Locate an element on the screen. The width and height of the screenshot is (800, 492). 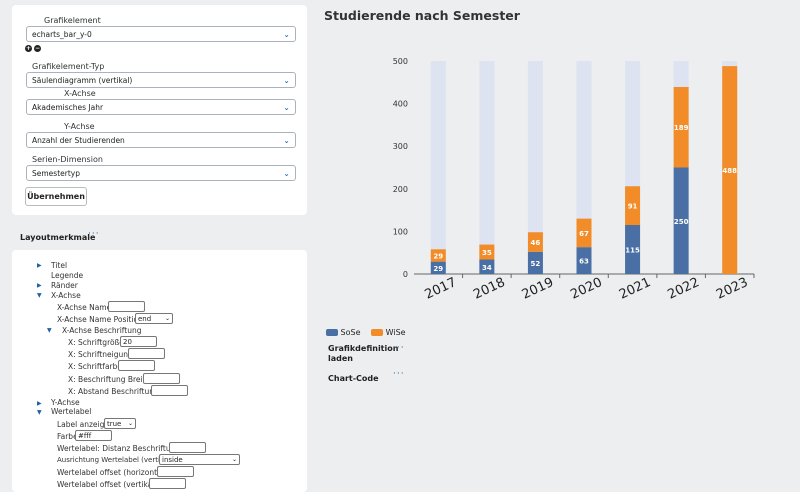
data-label: 115 is located at coordinates (632, 251).